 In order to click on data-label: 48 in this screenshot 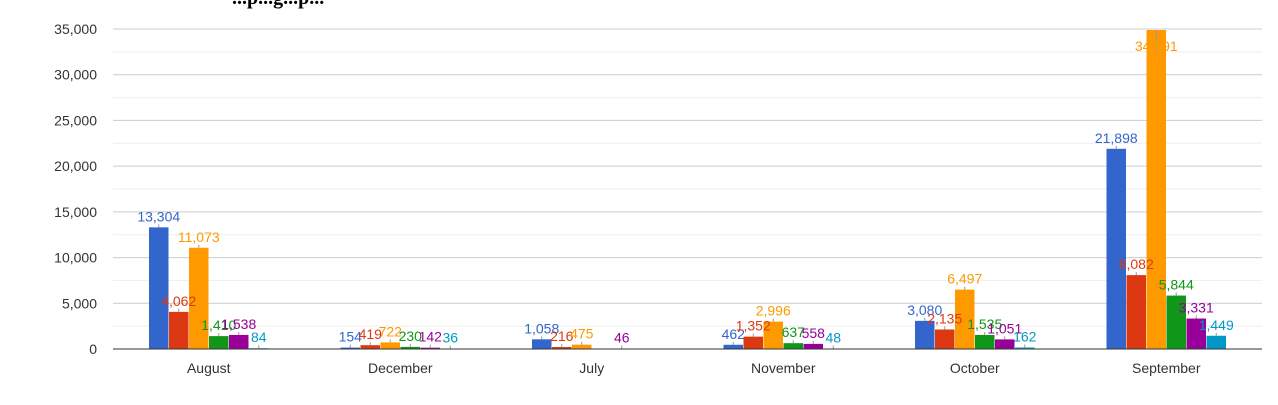, I will do `click(833, 338)`.